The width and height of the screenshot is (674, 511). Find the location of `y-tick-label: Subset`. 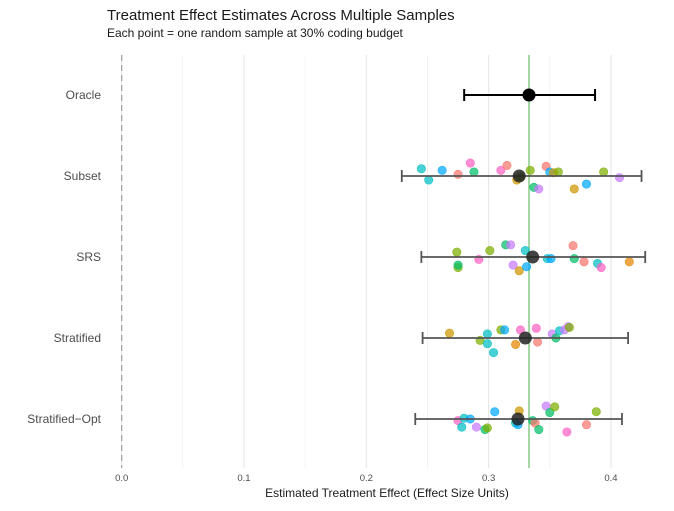

y-tick-label: Subset is located at coordinates (83, 176).